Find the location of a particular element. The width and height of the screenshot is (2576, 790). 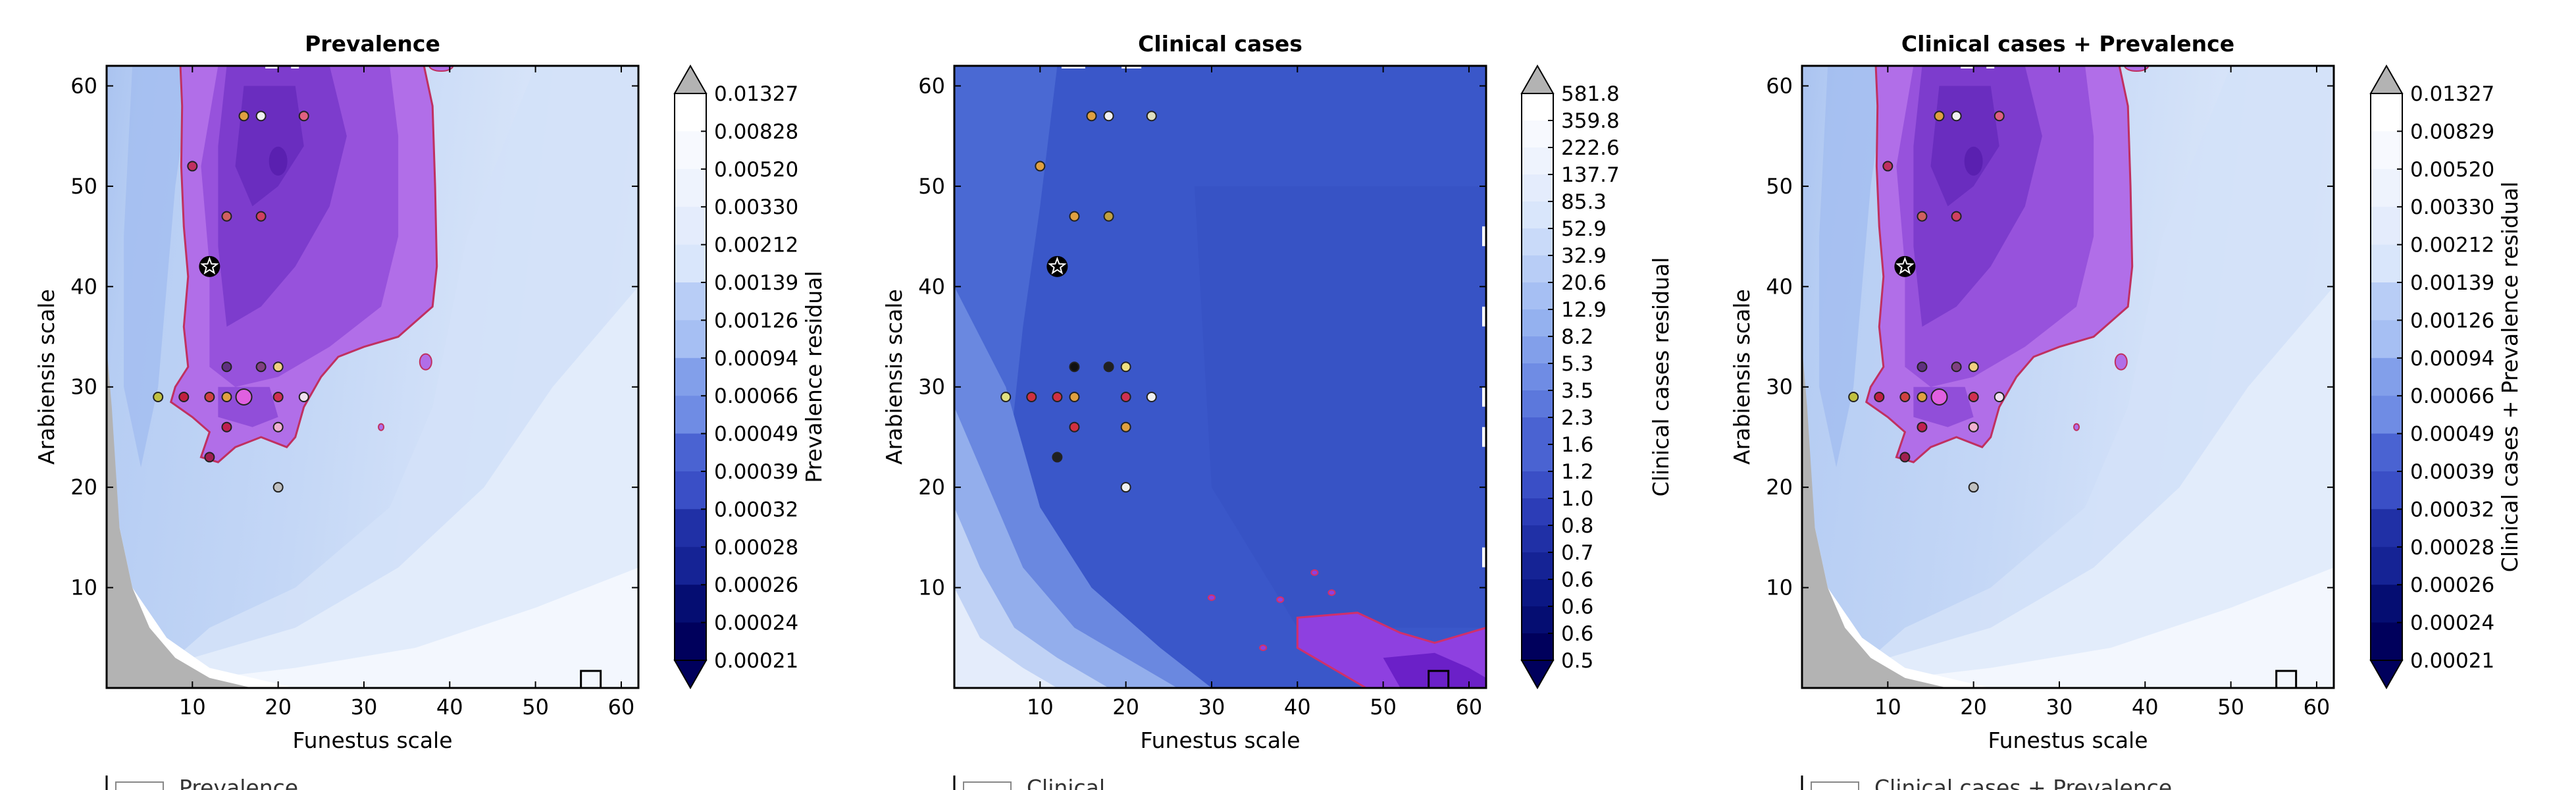

y-tick-label: 50 is located at coordinates (83, 187).